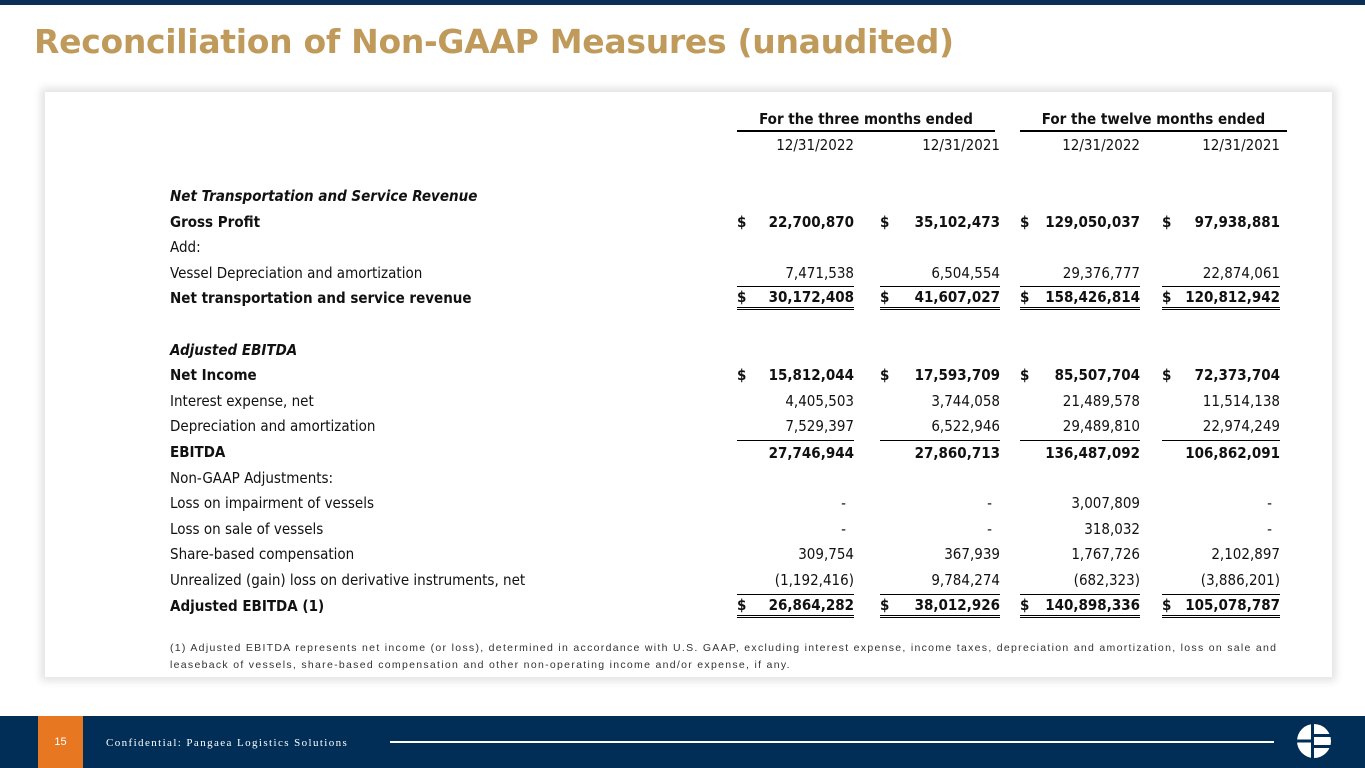 The height and width of the screenshot is (768, 1365). I want to click on value-cell: $158,426,814, so click(1080, 298).